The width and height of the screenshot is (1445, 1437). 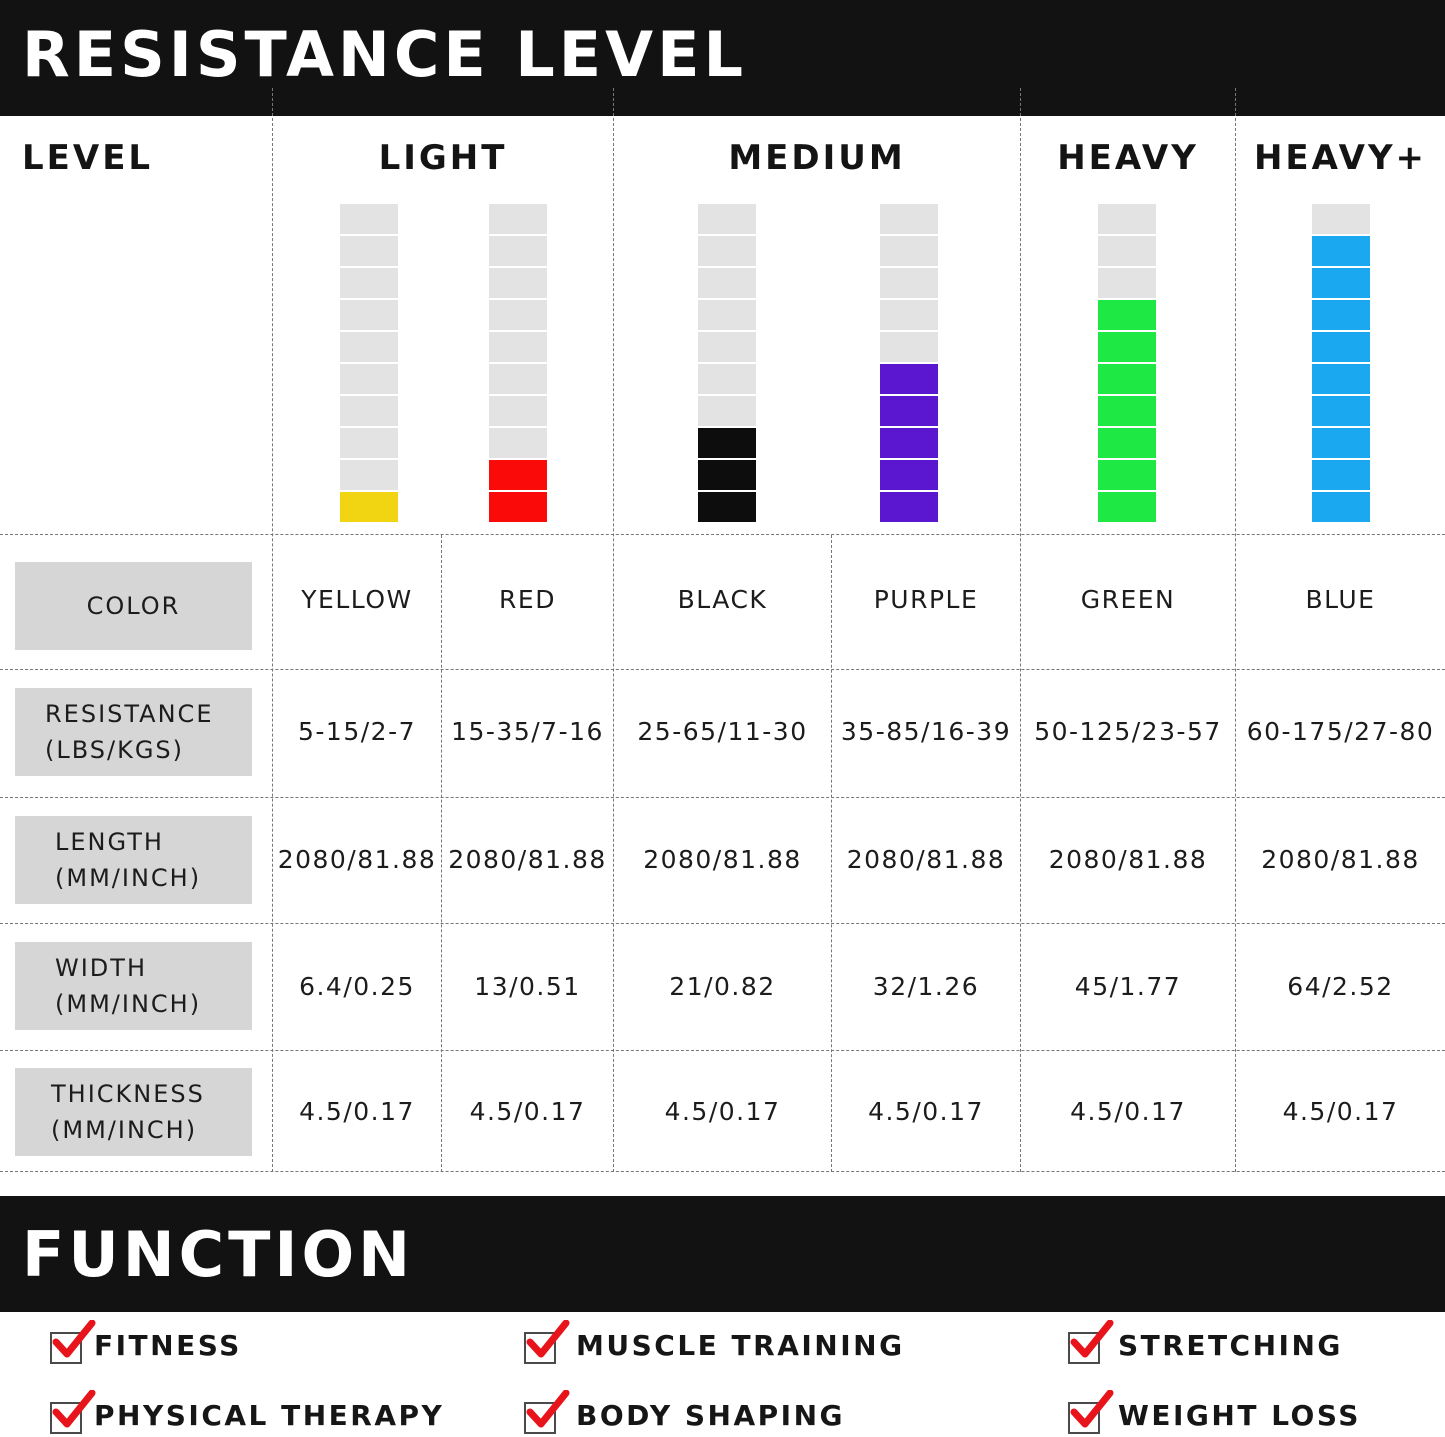 I want to click on row-label-text: WIDTH, so click(x=101, y=968).